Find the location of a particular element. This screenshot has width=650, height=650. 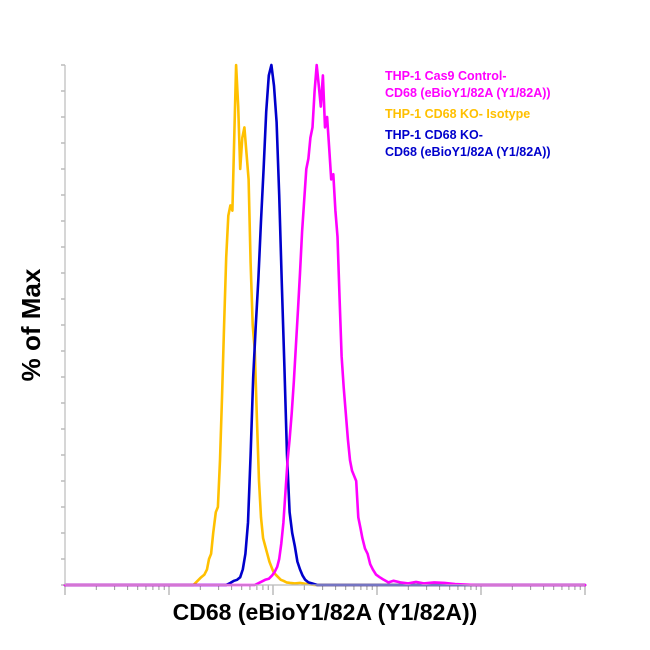

legend-entry-1: THP-1 Cas9 Control- is located at coordinates (446, 76).